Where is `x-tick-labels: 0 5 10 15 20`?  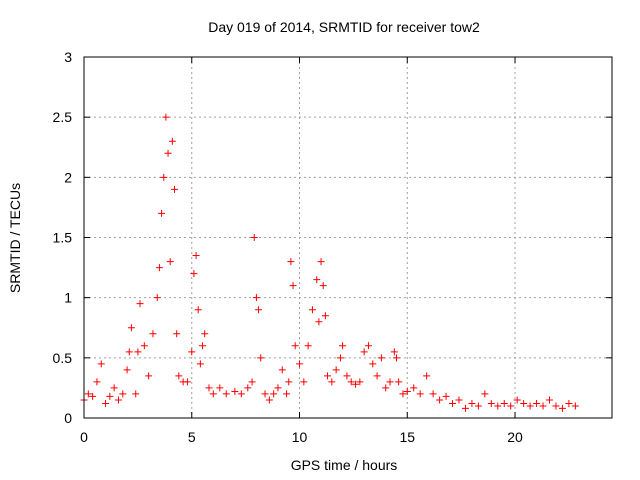
x-tick-labels: 0 5 10 15 20 is located at coordinates (301, 437).